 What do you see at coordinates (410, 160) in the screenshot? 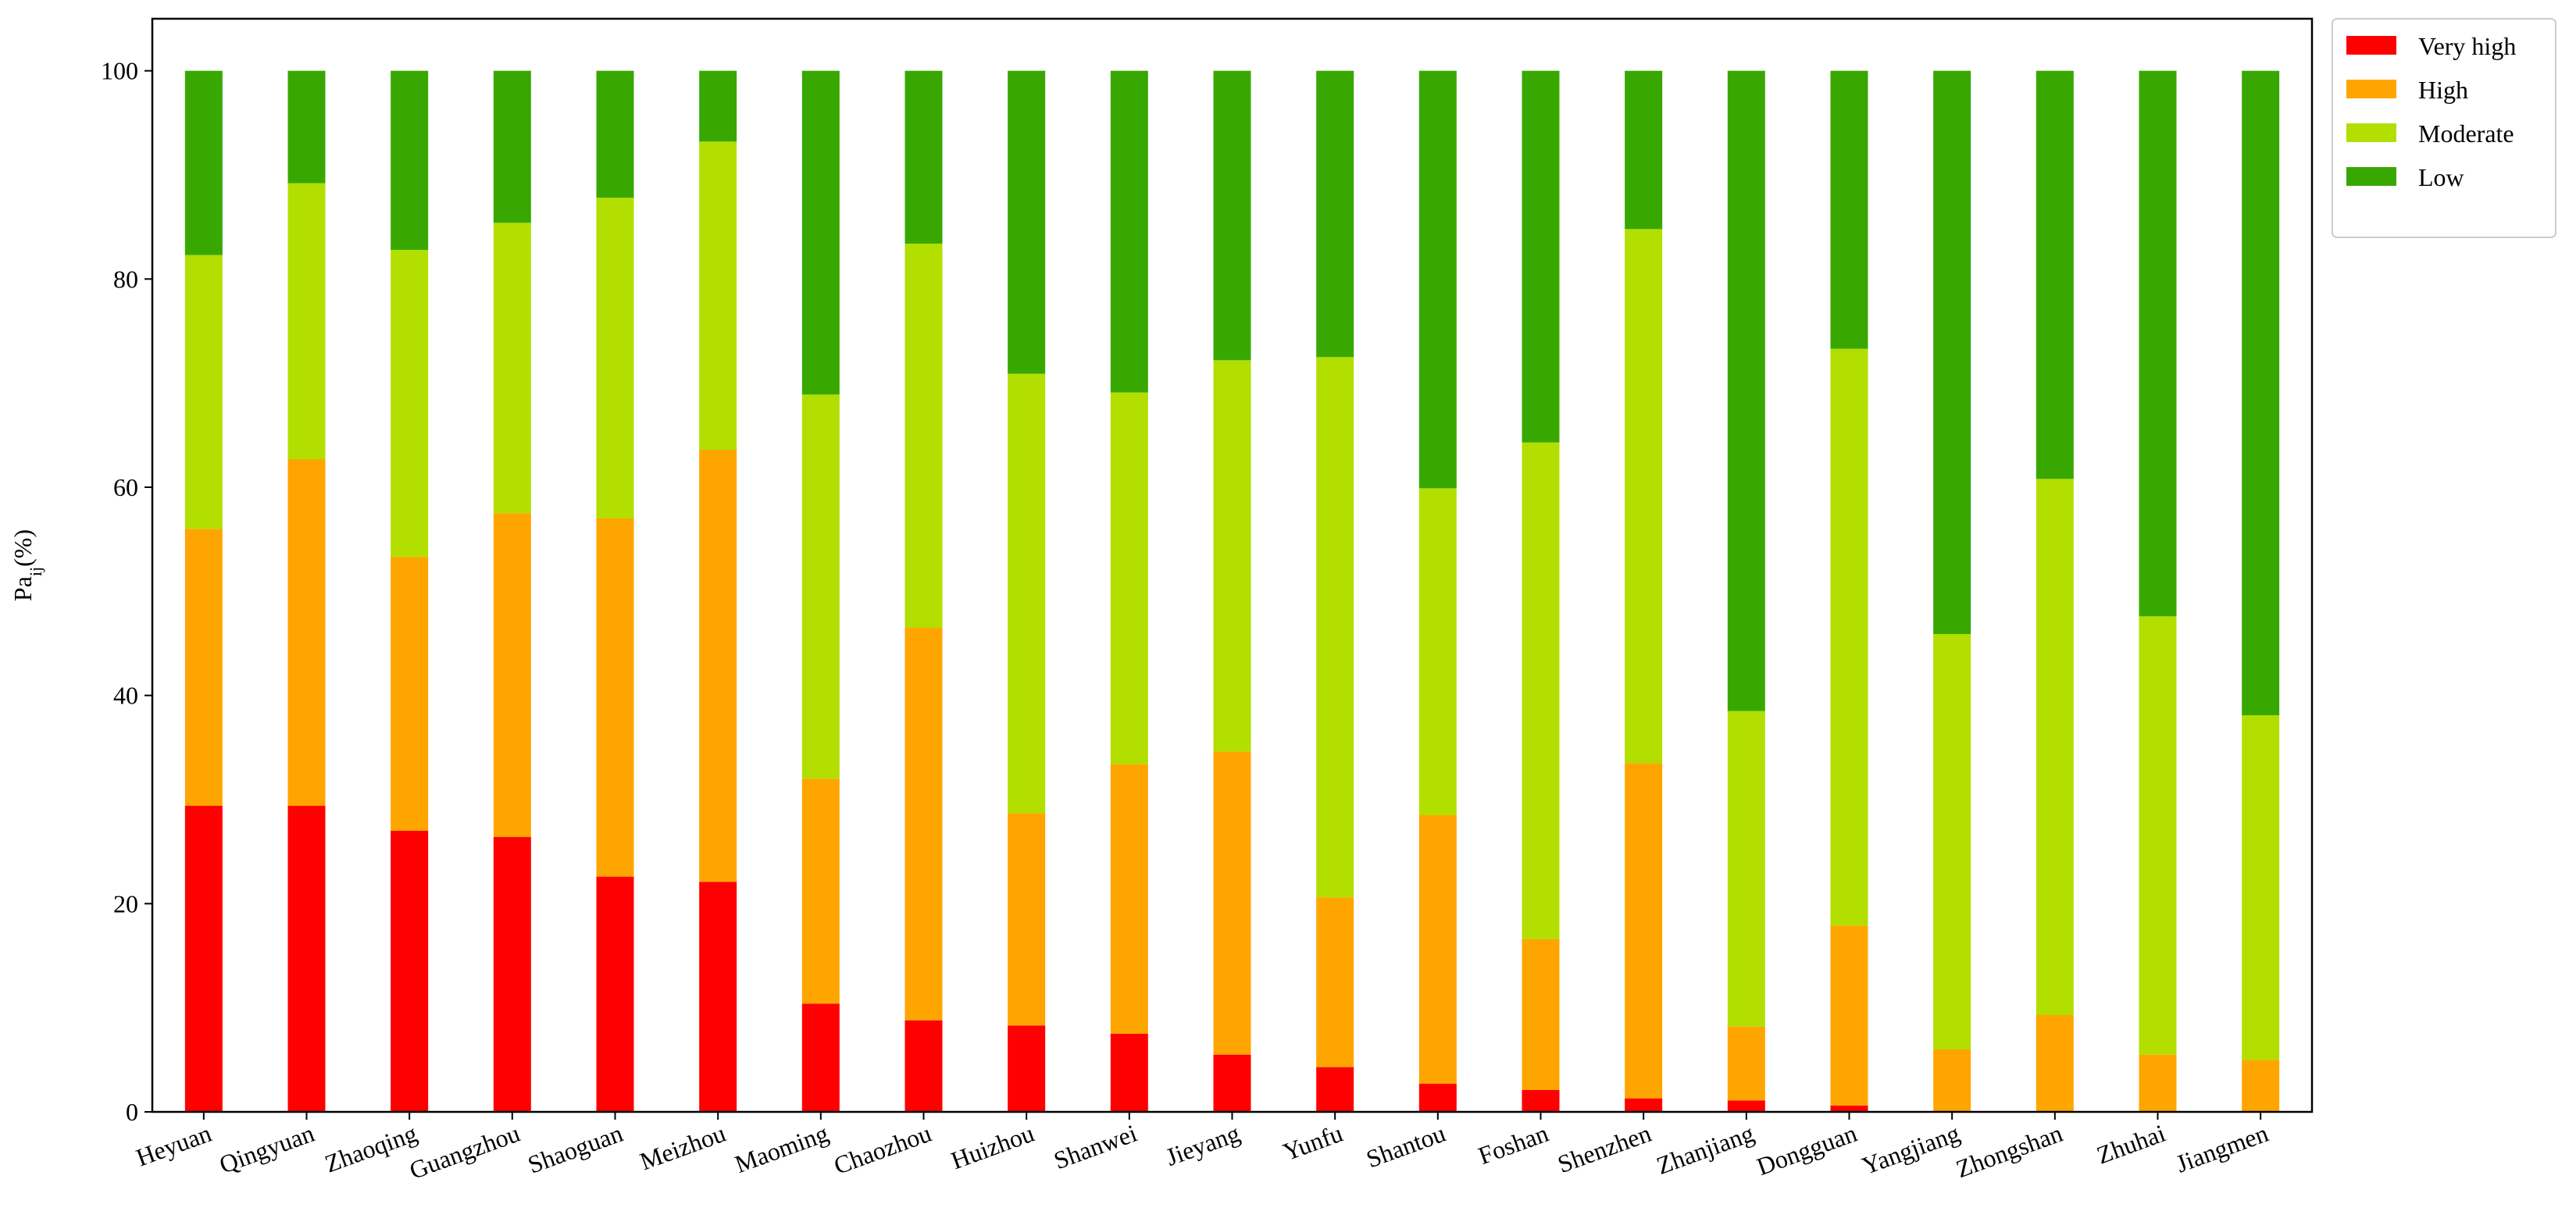
I see `bar-segment-low-zhaoqing` at bounding box center [410, 160].